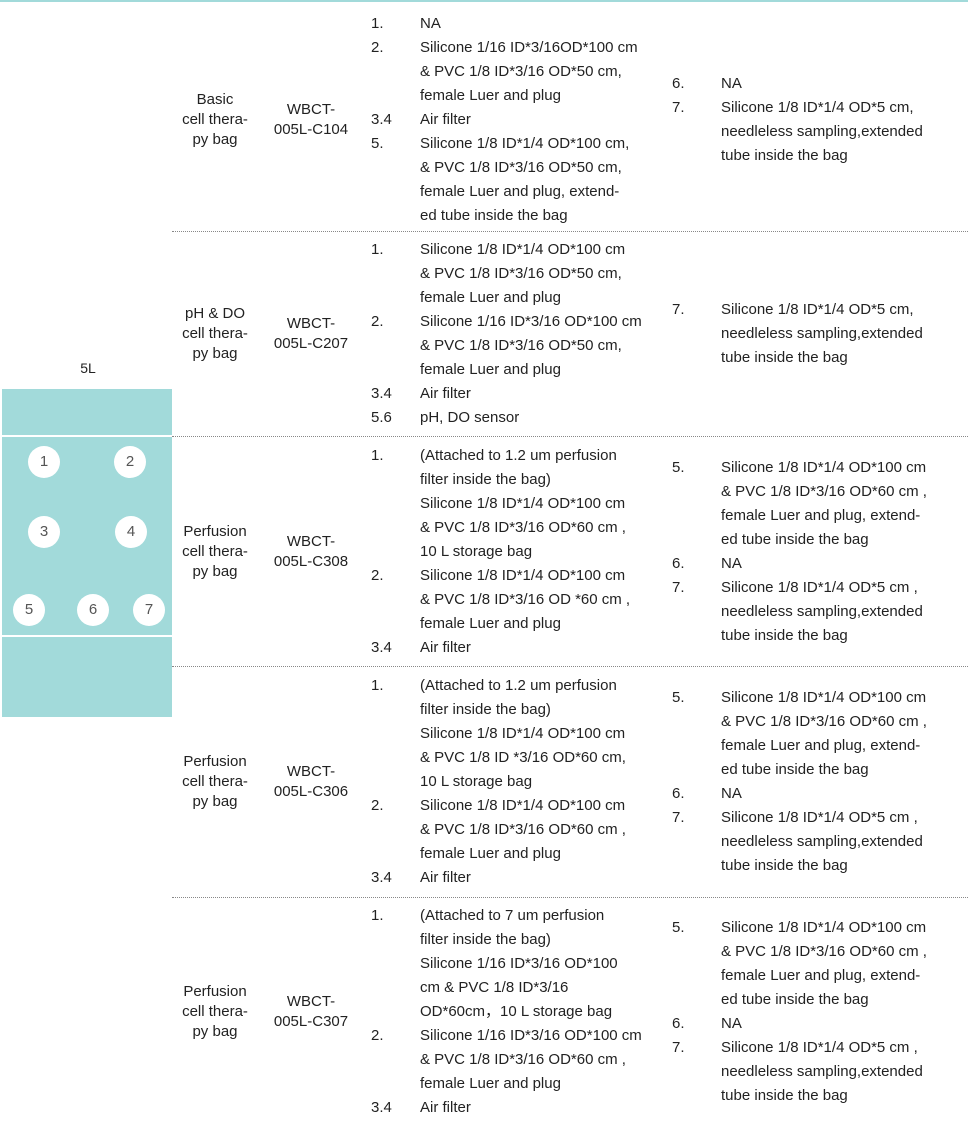 This screenshot has width=968, height=1126. What do you see at coordinates (87, 436) in the screenshot?
I see `diagram-divider` at bounding box center [87, 436].